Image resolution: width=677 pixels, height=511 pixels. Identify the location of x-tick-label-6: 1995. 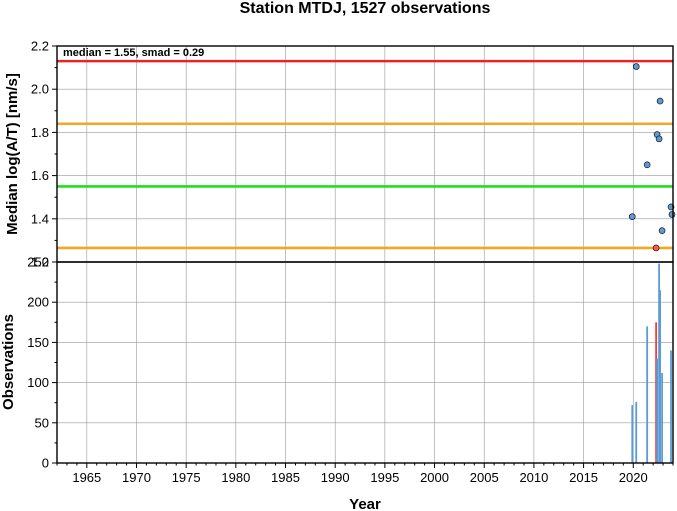
(384, 477).